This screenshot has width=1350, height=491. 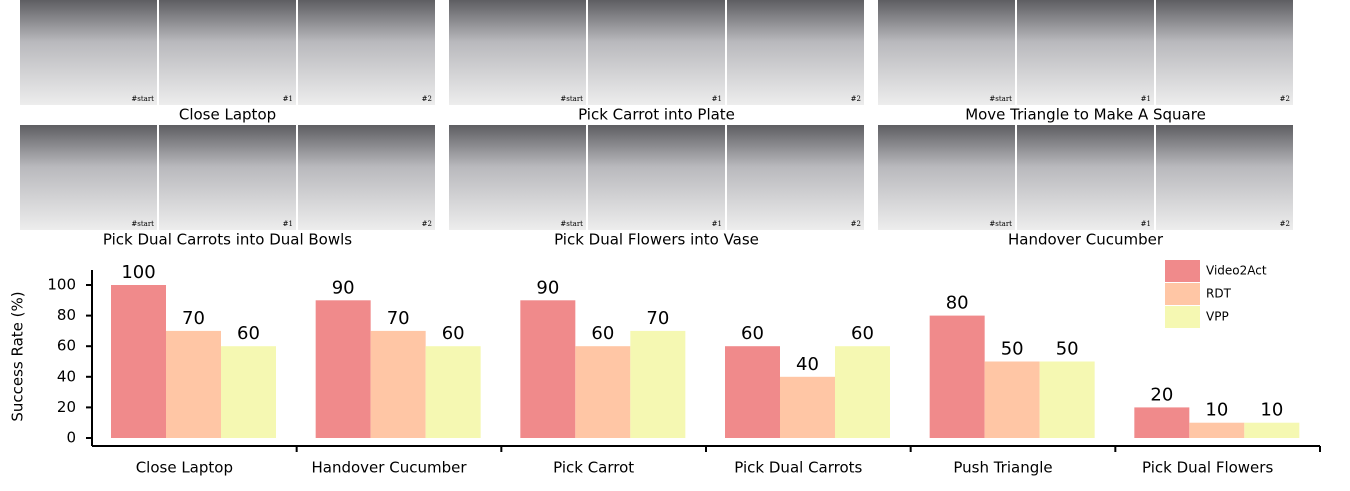 What do you see at coordinates (227, 115) in the screenshot?
I see `panel-caption: Close Laptop` at bounding box center [227, 115].